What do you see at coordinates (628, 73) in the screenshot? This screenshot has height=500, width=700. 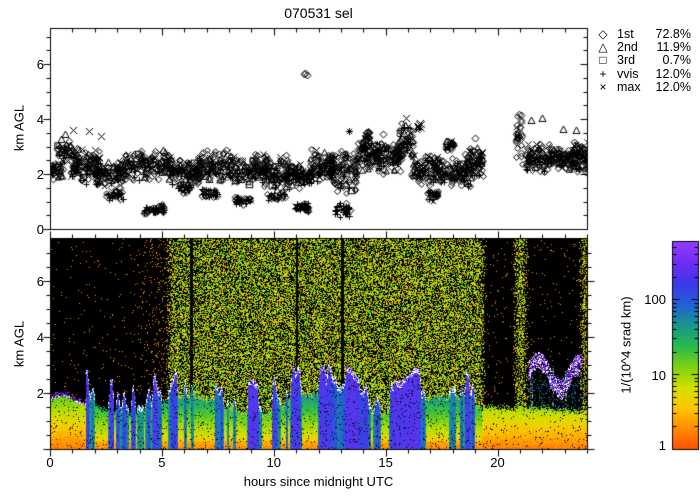 I see `legend-label: vvis` at bounding box center [628, 73].